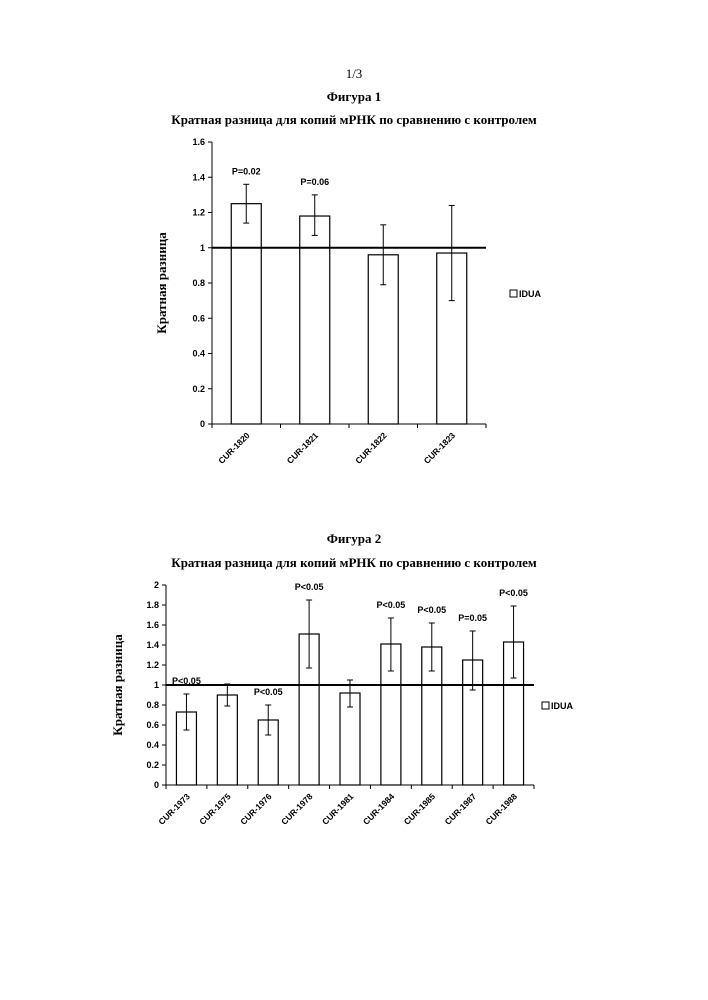 This screenshot has height=1000, width=708. I want to click on p-value-annotation: P=0.06, so click(314, 182).